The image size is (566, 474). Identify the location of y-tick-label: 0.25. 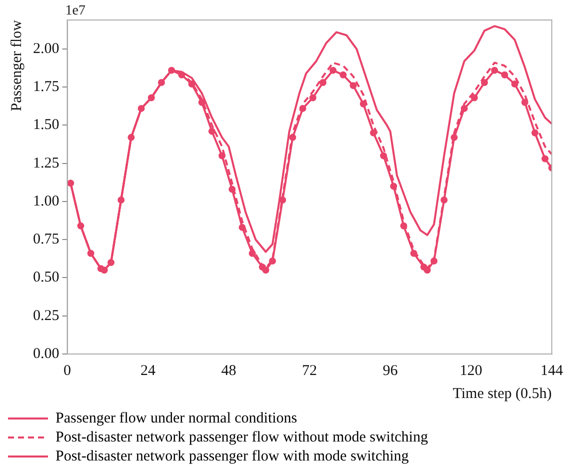
(46, 316).